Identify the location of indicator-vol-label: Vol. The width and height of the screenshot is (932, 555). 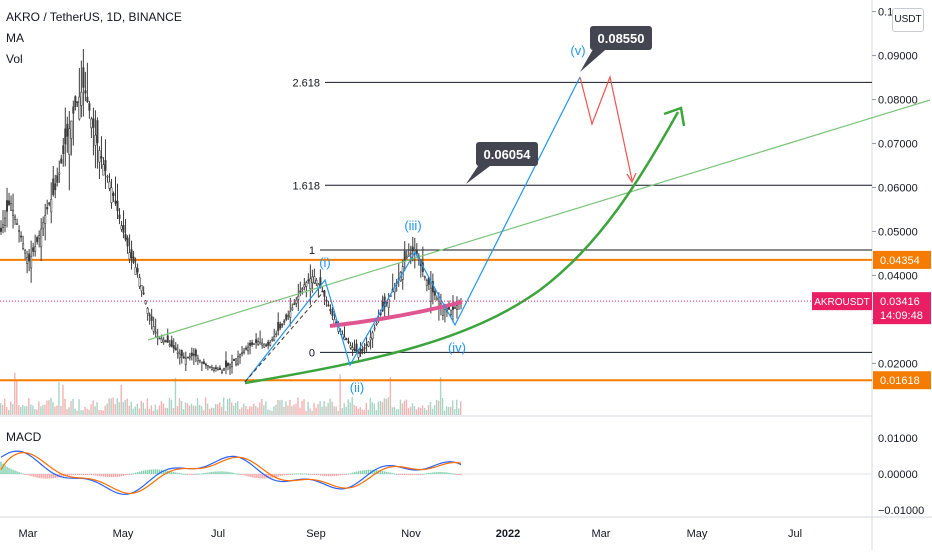
(14, 59).